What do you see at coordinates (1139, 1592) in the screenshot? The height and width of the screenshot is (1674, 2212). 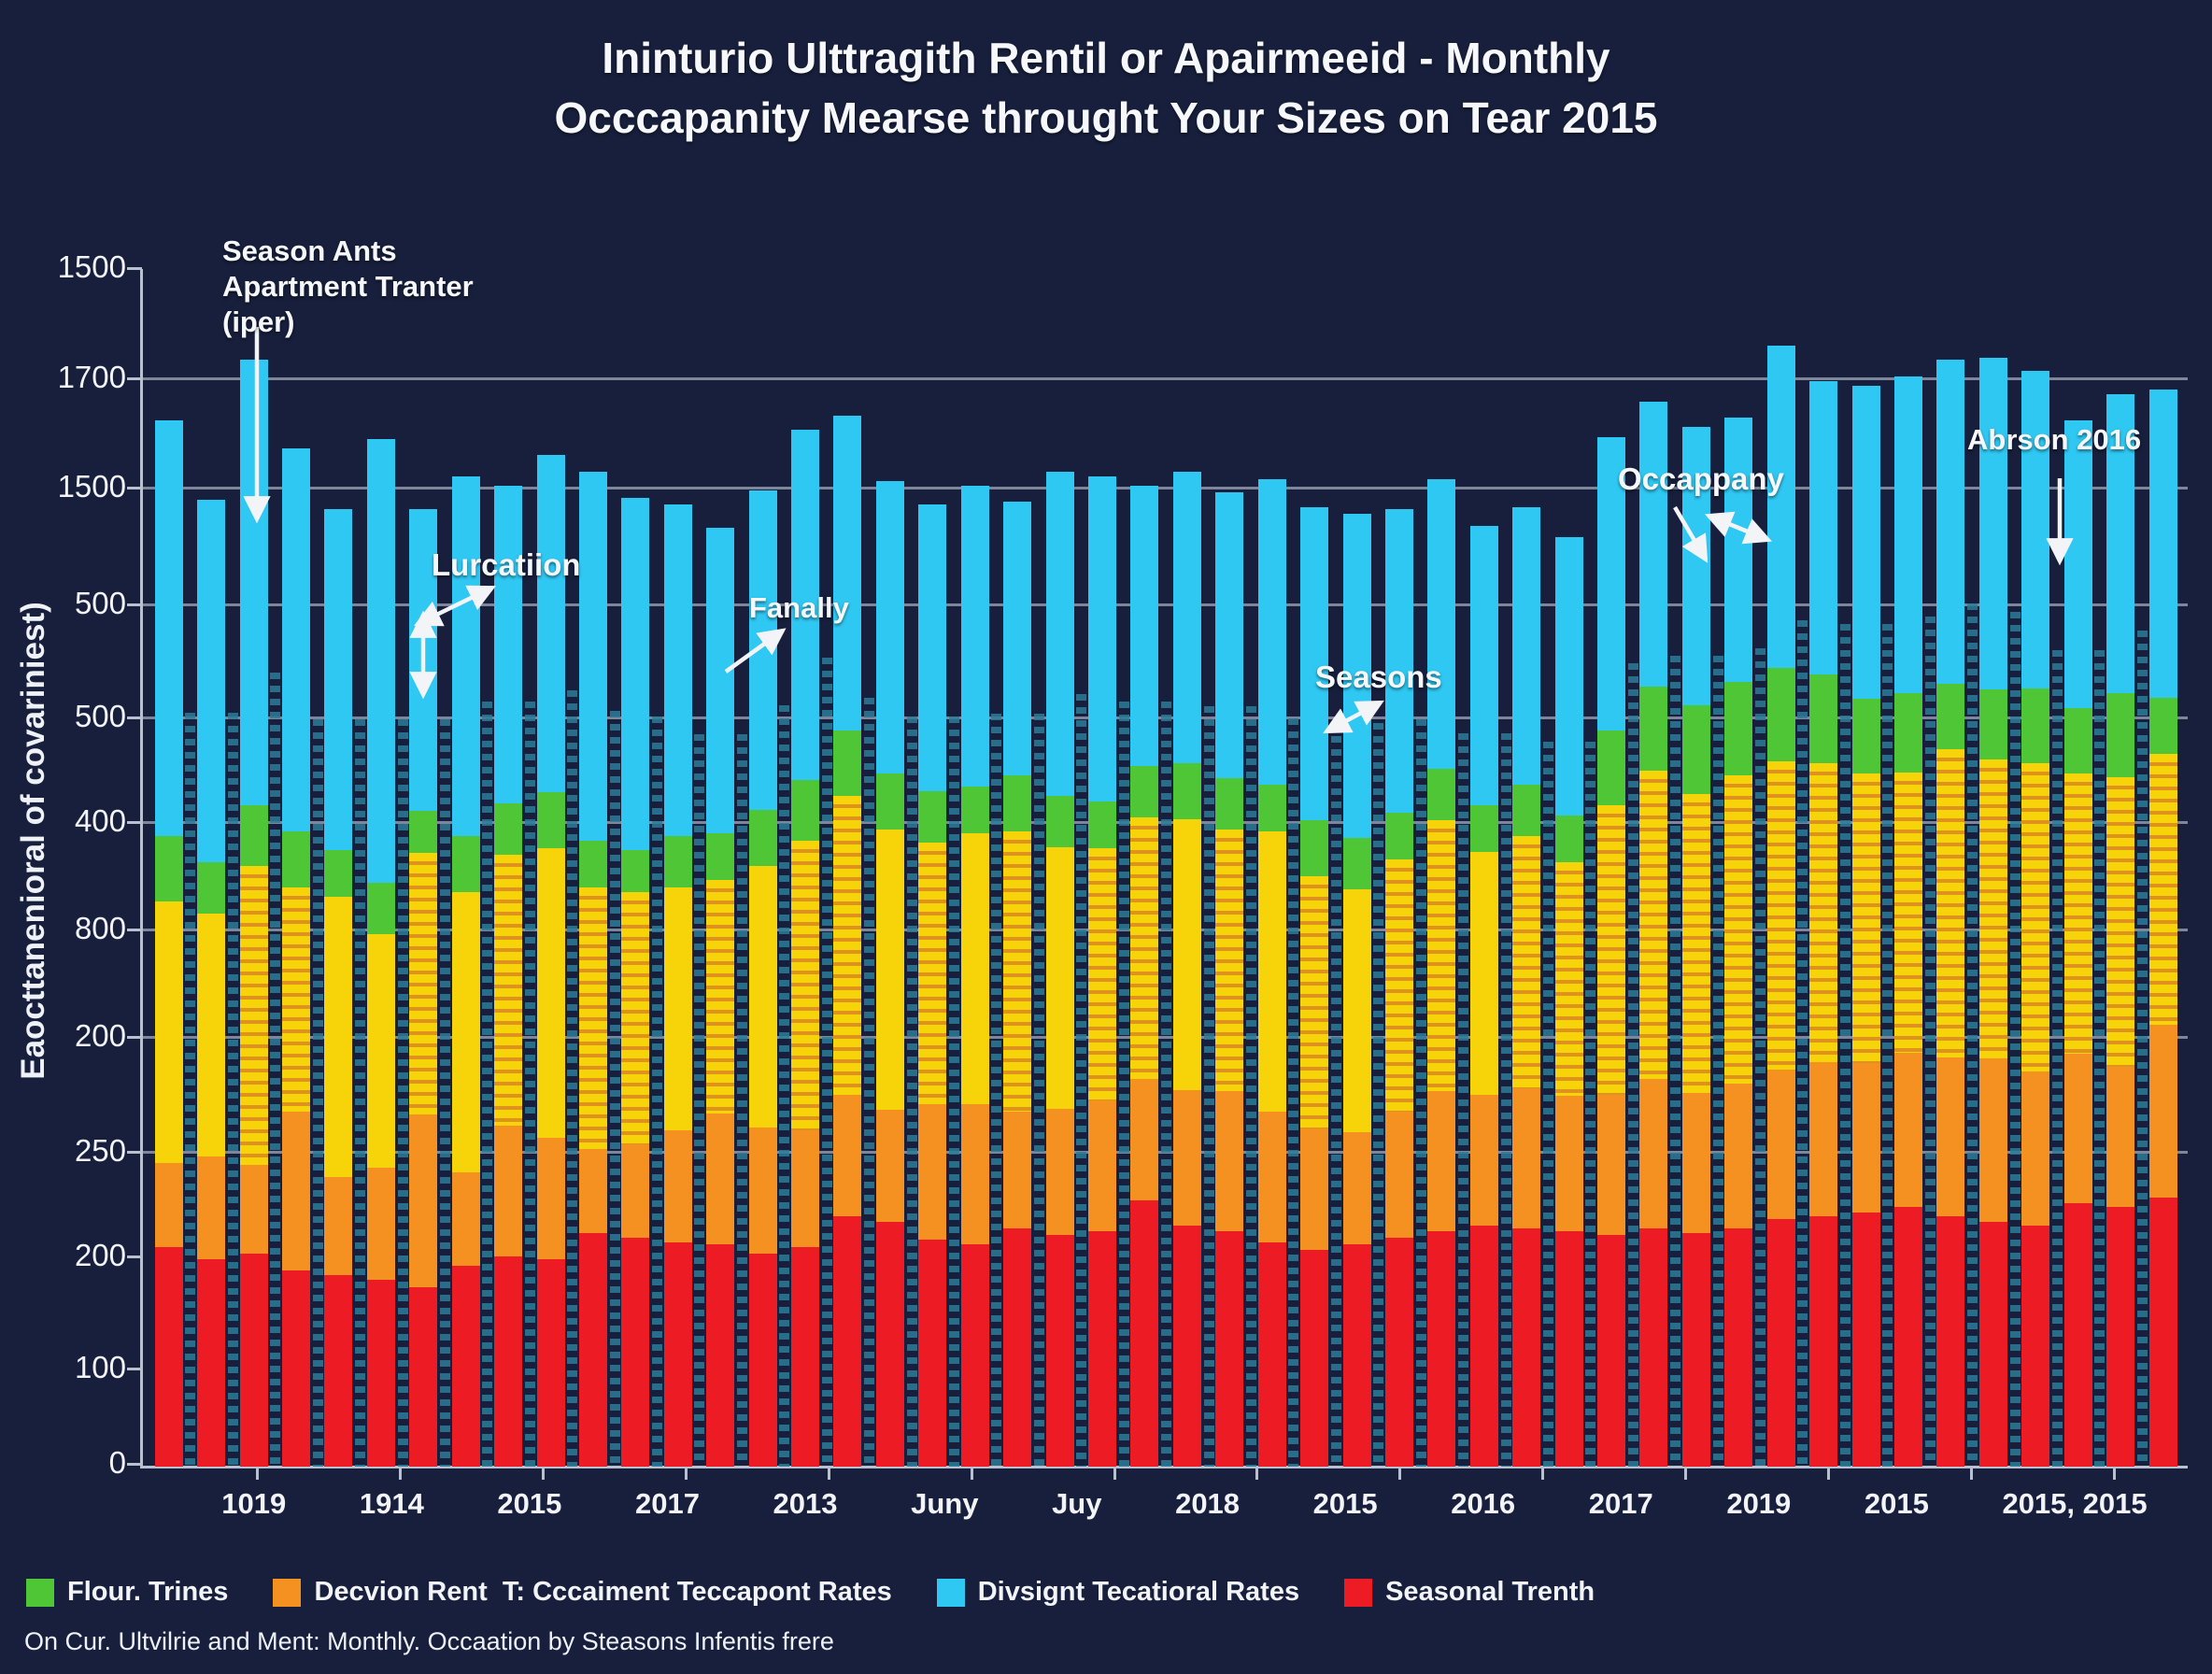 I see `legend-label: Divsignt Tecatioral Rates` at bounding box center [1139, 1592].